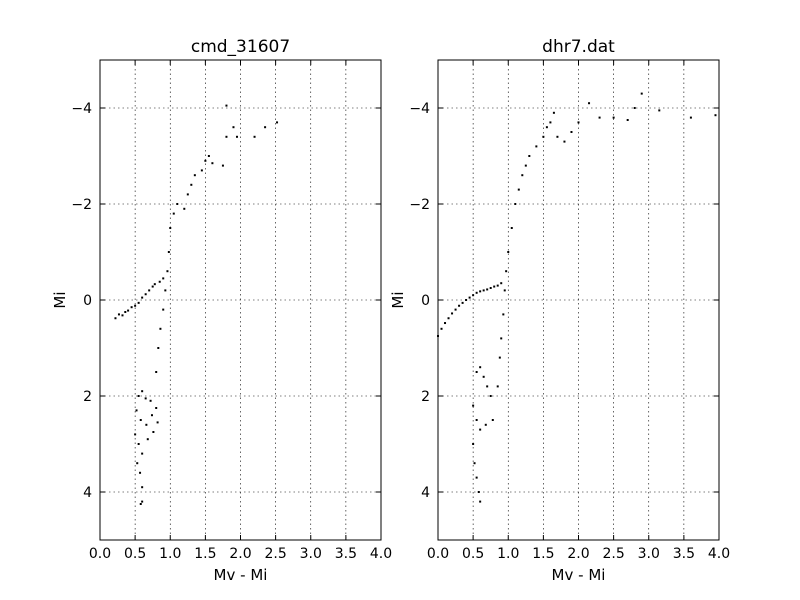 The image size is (800, 600). I want to click on y-axis-label-right: Mi, so click(398, 299).